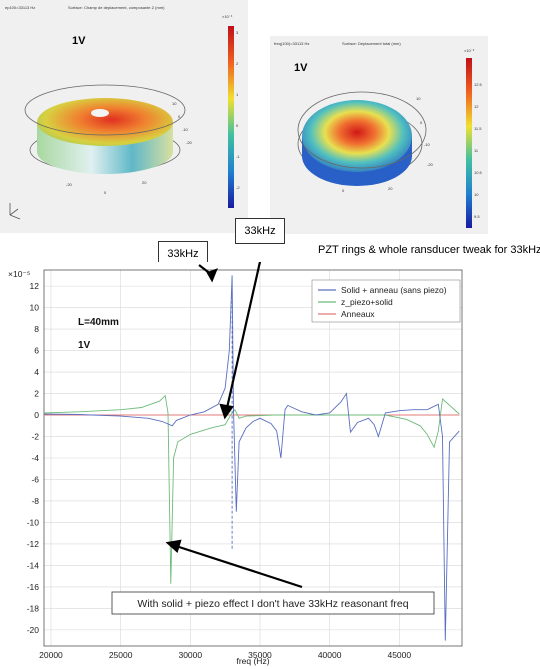  I want to click on sim-right-axis-tick: 10, so click(418, 98).